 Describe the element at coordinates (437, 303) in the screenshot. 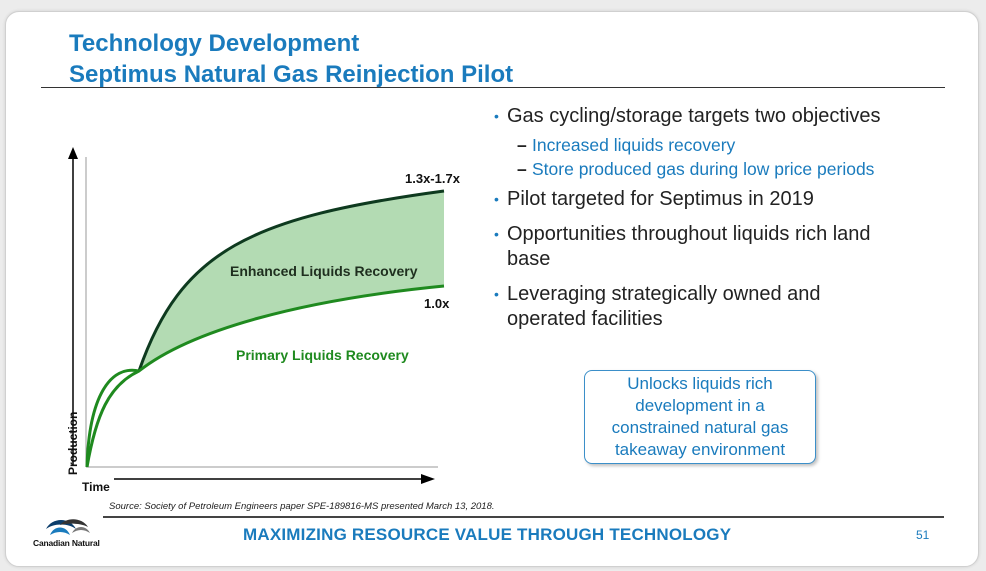

I see `lower-curve-label: 1.0x` at that location.